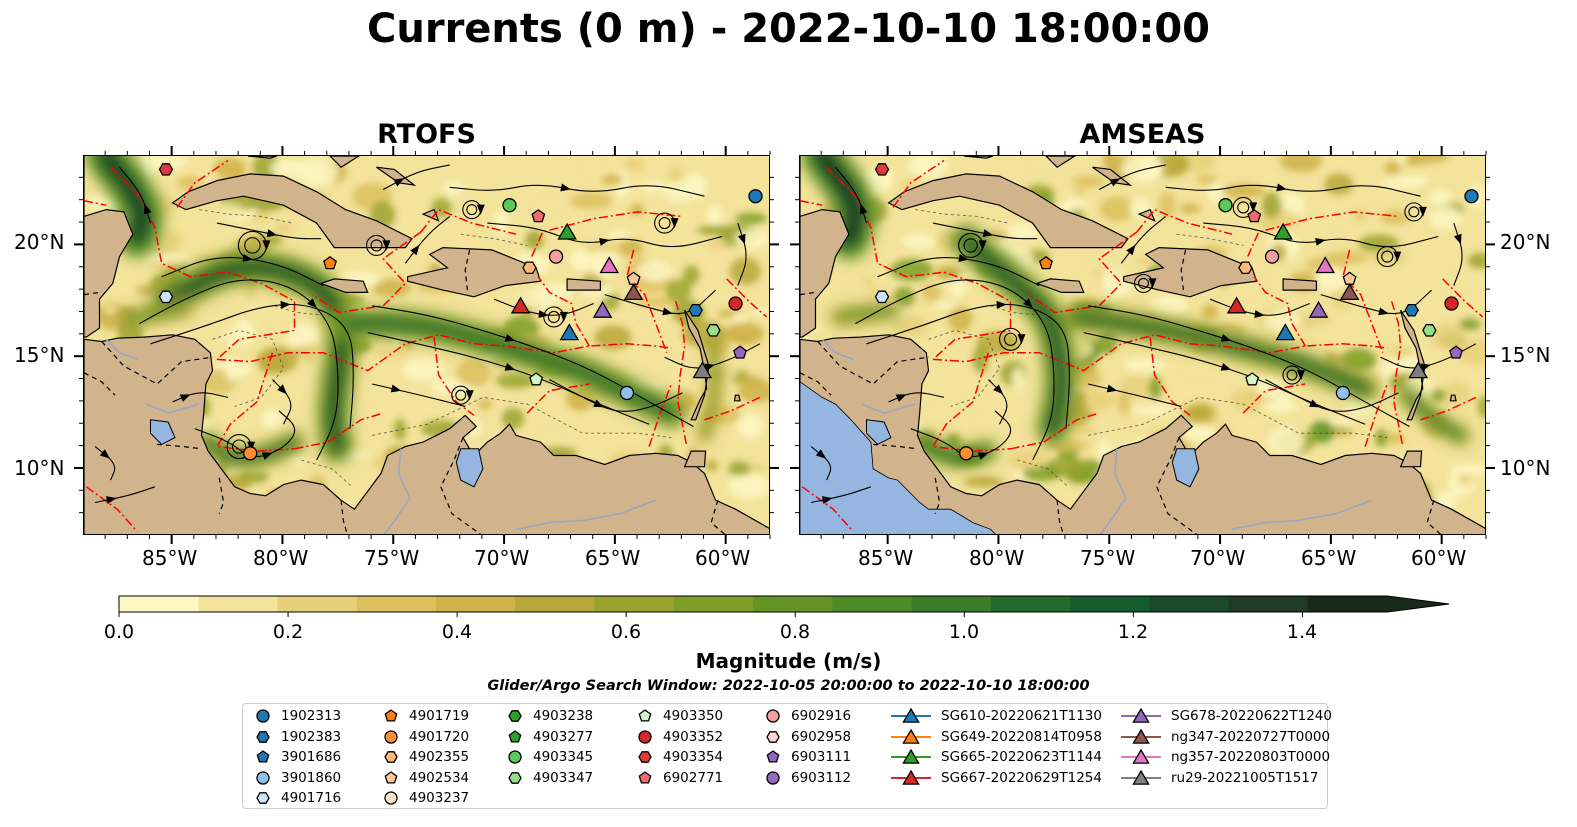 This screenshot has width=1577, height=827. What do you see at coordinates (1349, 292) in the screenshot?
I see `platform-ng347-20220727t0000` at bounding box center [1349, 292].